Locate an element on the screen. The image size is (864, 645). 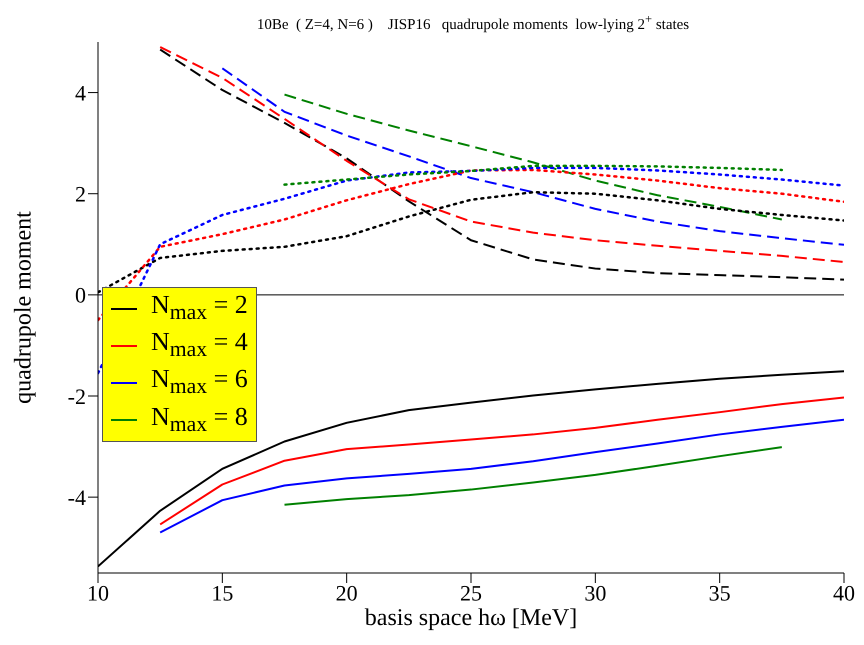
x-tick-label: 10 is located at coordinates (98, 593).